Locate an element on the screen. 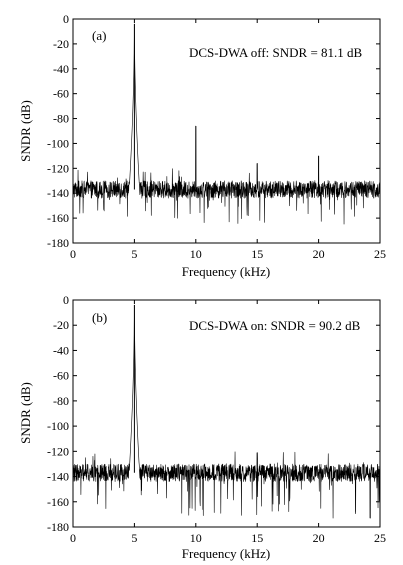 The height and width of the screenshot is (565, 403). panel-a-y-tick-label-6: -120 is located at coordinates (58, 168).